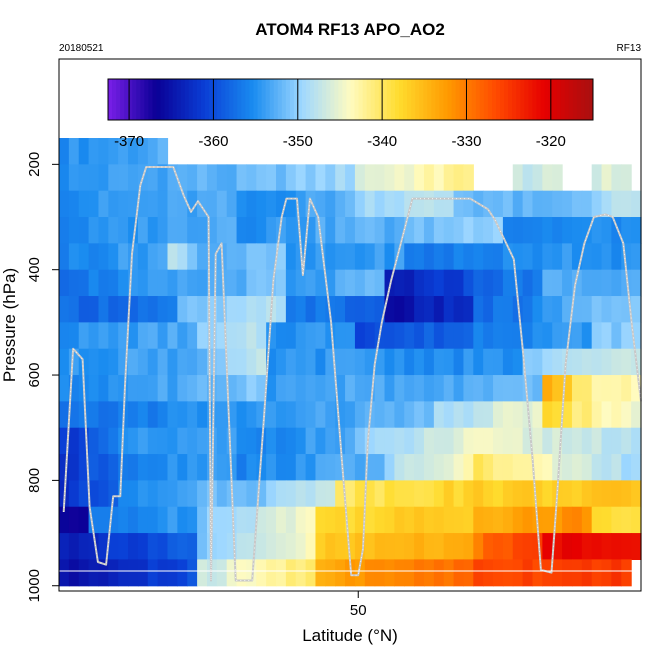 The width and height of the screenshot is (650, 650). I want to click on chart-flight-label: RF13, so click(629, 48).